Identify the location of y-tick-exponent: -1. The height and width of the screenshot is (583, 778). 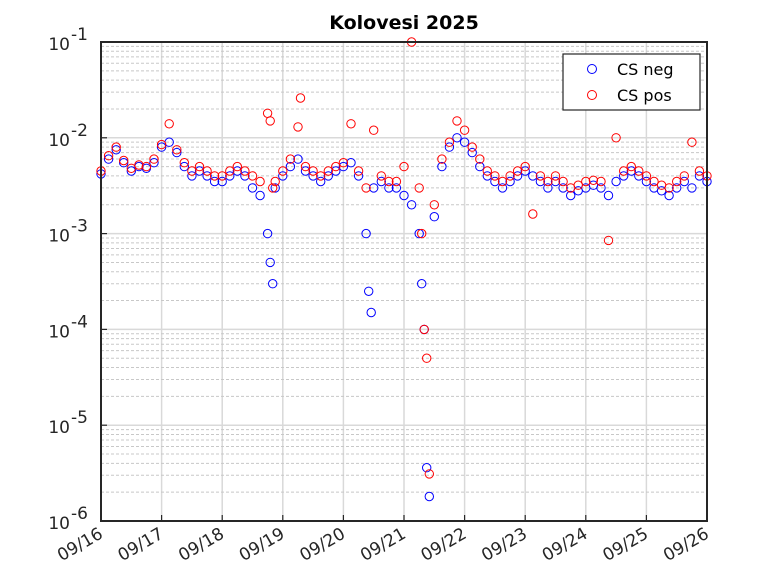
(79, 35).